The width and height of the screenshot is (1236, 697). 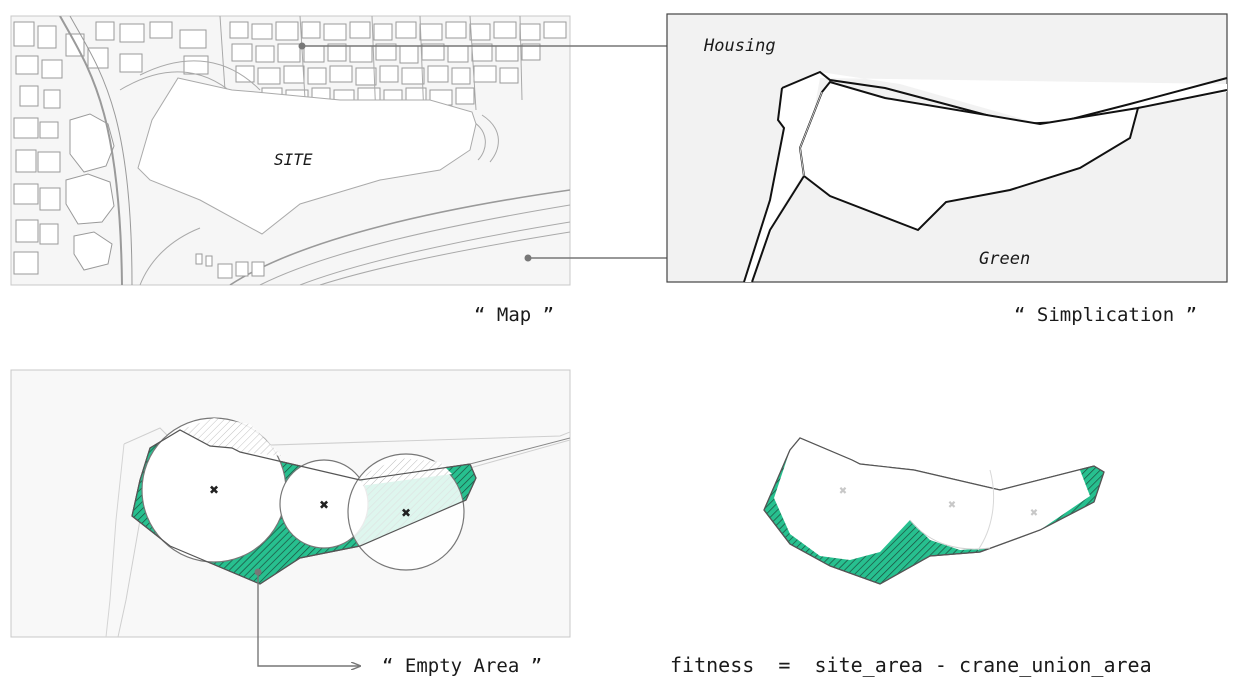 What do you see at coordinates (78, 148) in the screenshot?
I see `left-buildings` at bounding box center [78, 148].